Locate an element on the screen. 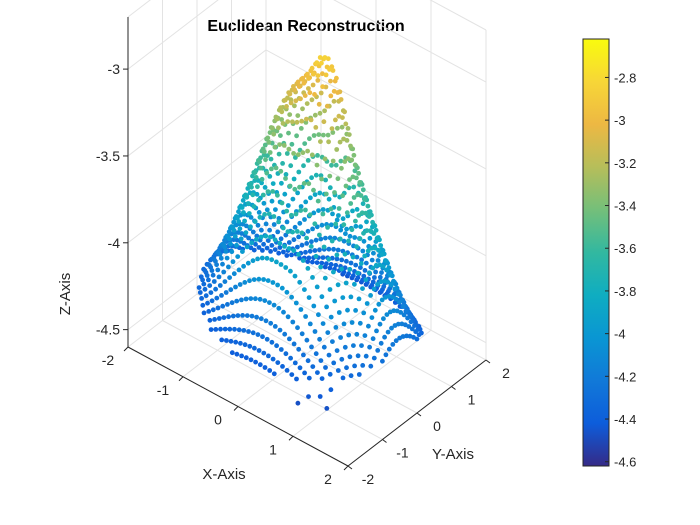  y-axis-label: Y-Axis is located at coordinates (453, 454).